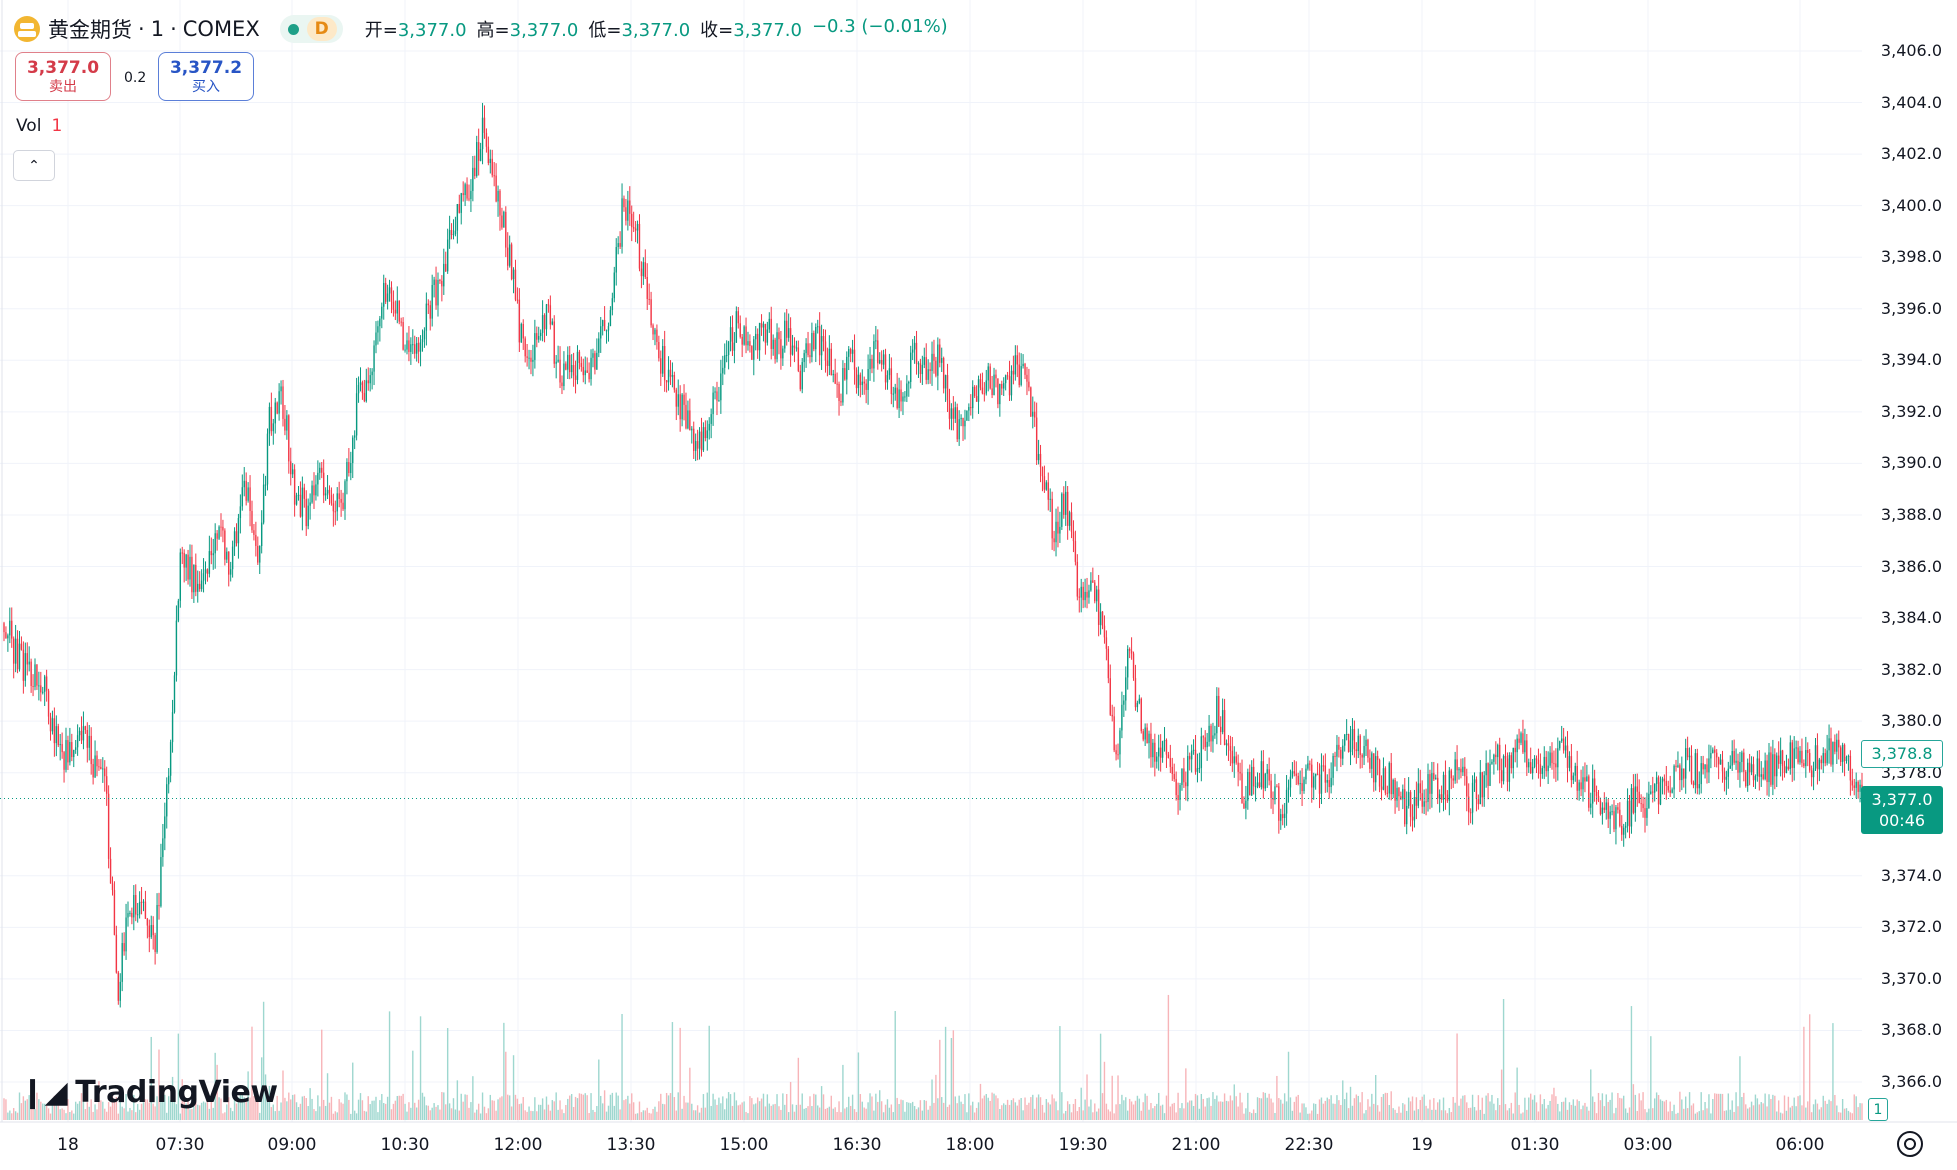 Image resolution: width=1957 pixels, height=1170 pixels. Describe the element at coordinates (90, 30) in the screenshot. I see `symbol-name: 黄金期货` at that location.